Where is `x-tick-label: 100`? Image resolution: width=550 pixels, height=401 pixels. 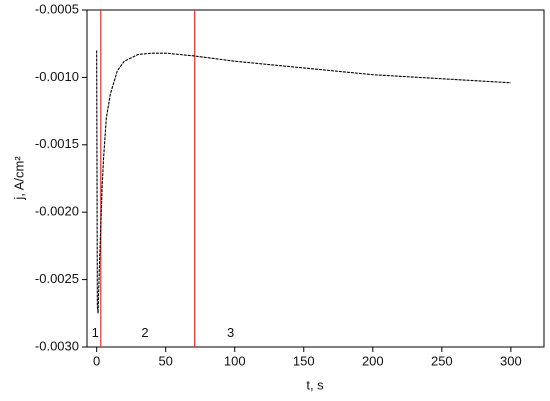
x-tick-label: 100 is located at coordinates (235, 360).